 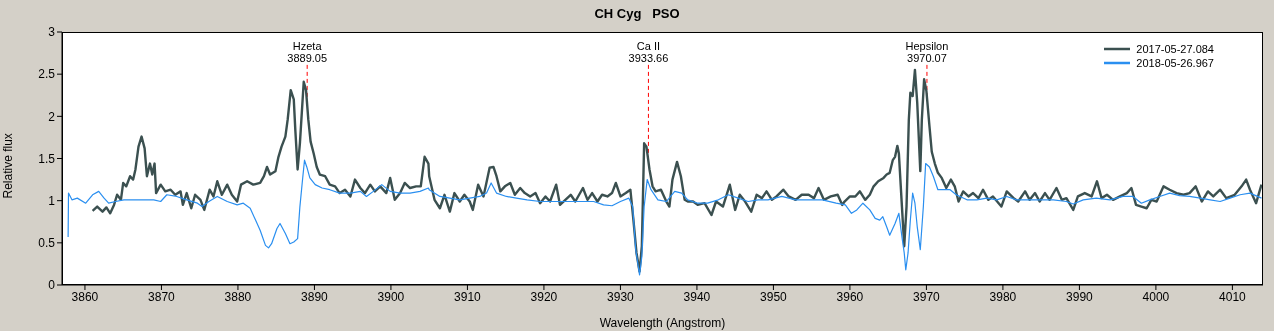 What do you see at coordinates (697, 296) in the screenshot?
I see `x-tick-label: 3940` at bounding box center [697, 296].